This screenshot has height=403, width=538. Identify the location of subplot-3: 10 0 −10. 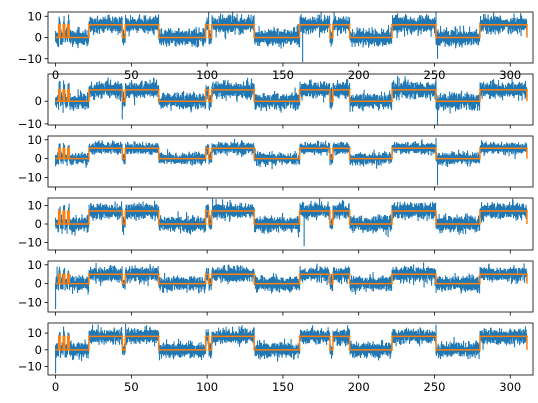
(276, 162).